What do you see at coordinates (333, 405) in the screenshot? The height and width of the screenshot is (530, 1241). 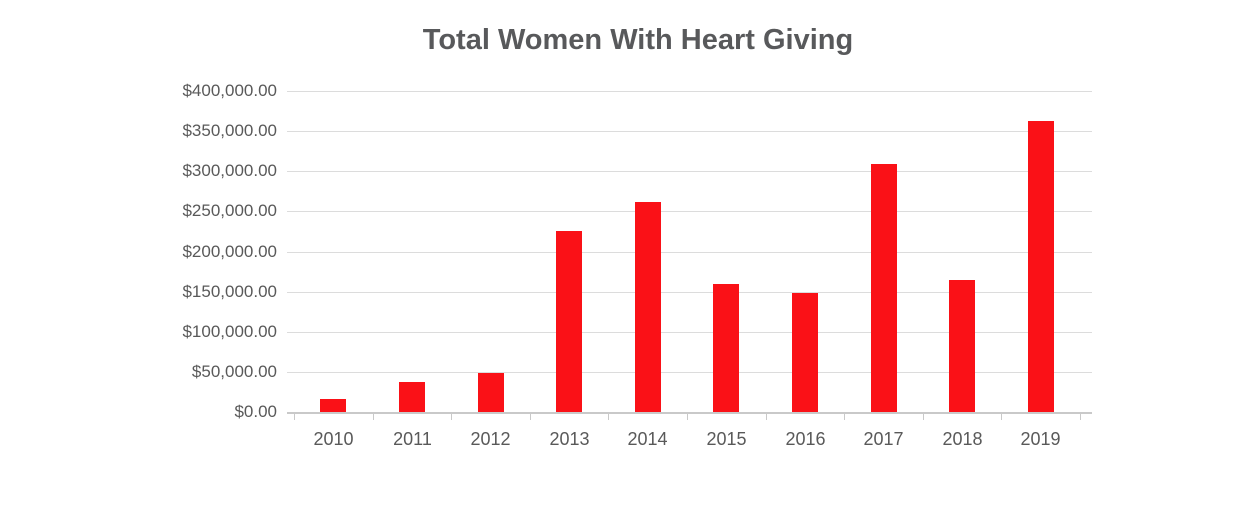 I see `bar-2010` at bounding box center [333, 405].